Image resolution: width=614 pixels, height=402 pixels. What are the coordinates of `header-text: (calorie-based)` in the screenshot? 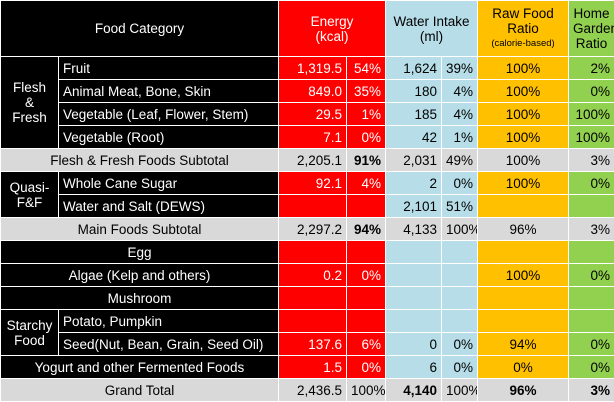 It's located at (523, 43).